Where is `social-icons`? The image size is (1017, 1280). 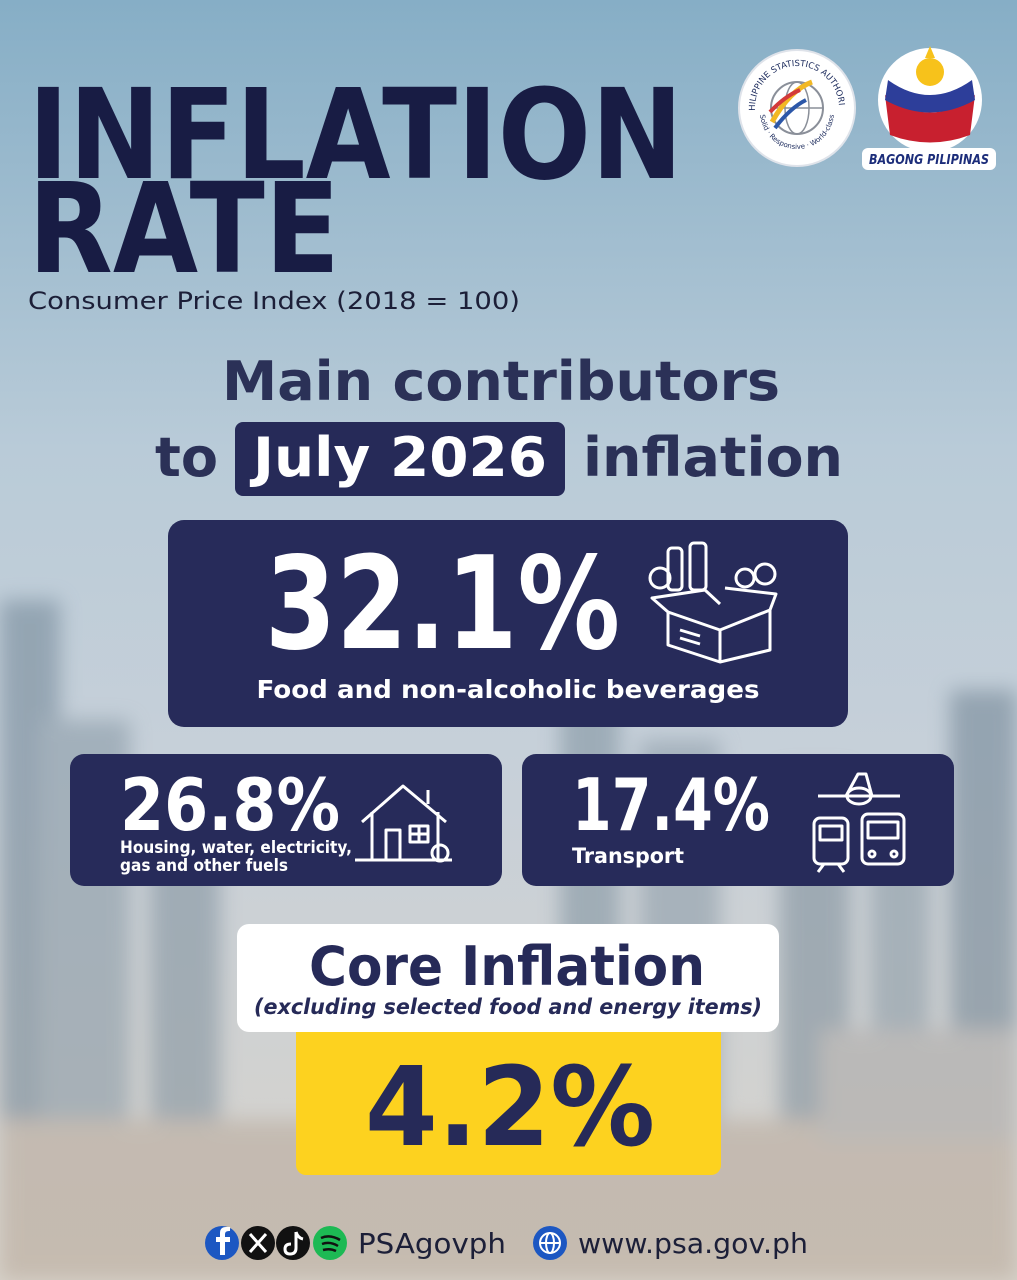
social-icons is located at coordinates (276, 1243).